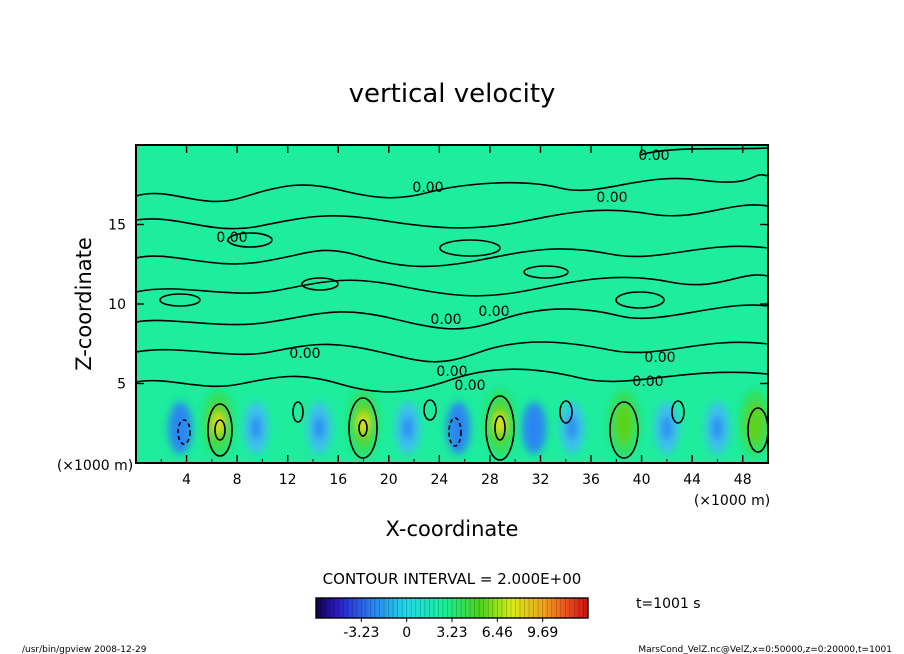 This screenshot has height=654, width=904. I want to click on footer-left: /usr/bin/gpview 2008-12-29, so click(84, 649).